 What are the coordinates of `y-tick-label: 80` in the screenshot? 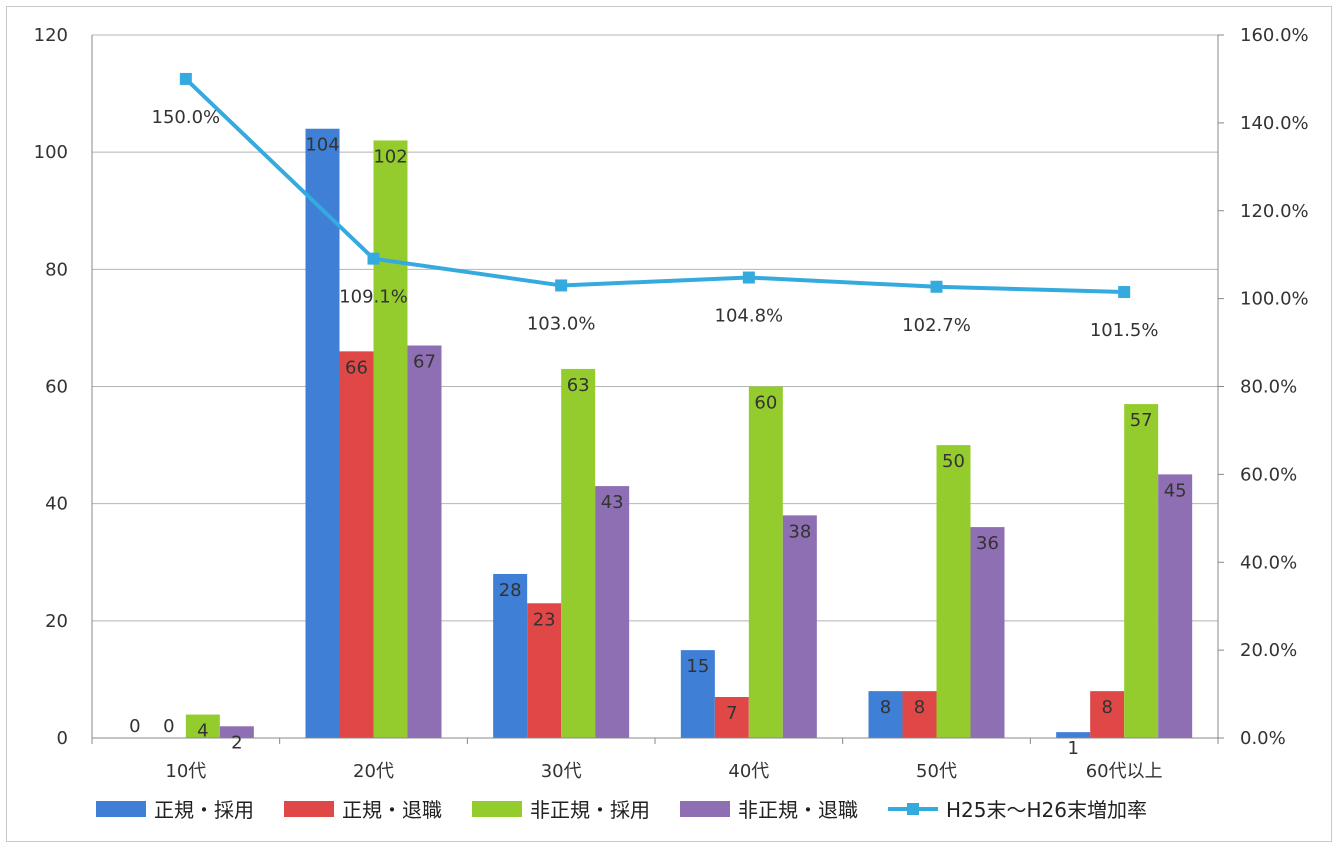 It's located at (56, 269).